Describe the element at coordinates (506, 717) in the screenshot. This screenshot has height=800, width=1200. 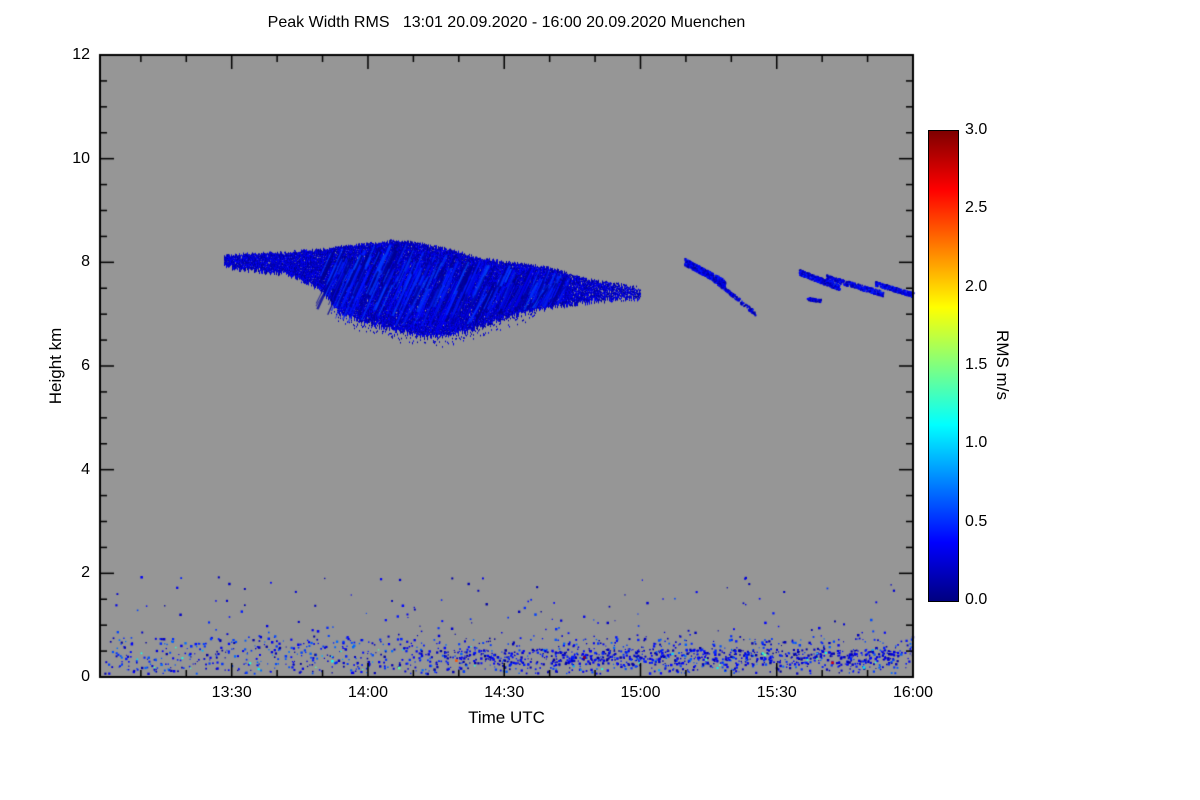
I see `x-axis-label: Time UTC` at that location.